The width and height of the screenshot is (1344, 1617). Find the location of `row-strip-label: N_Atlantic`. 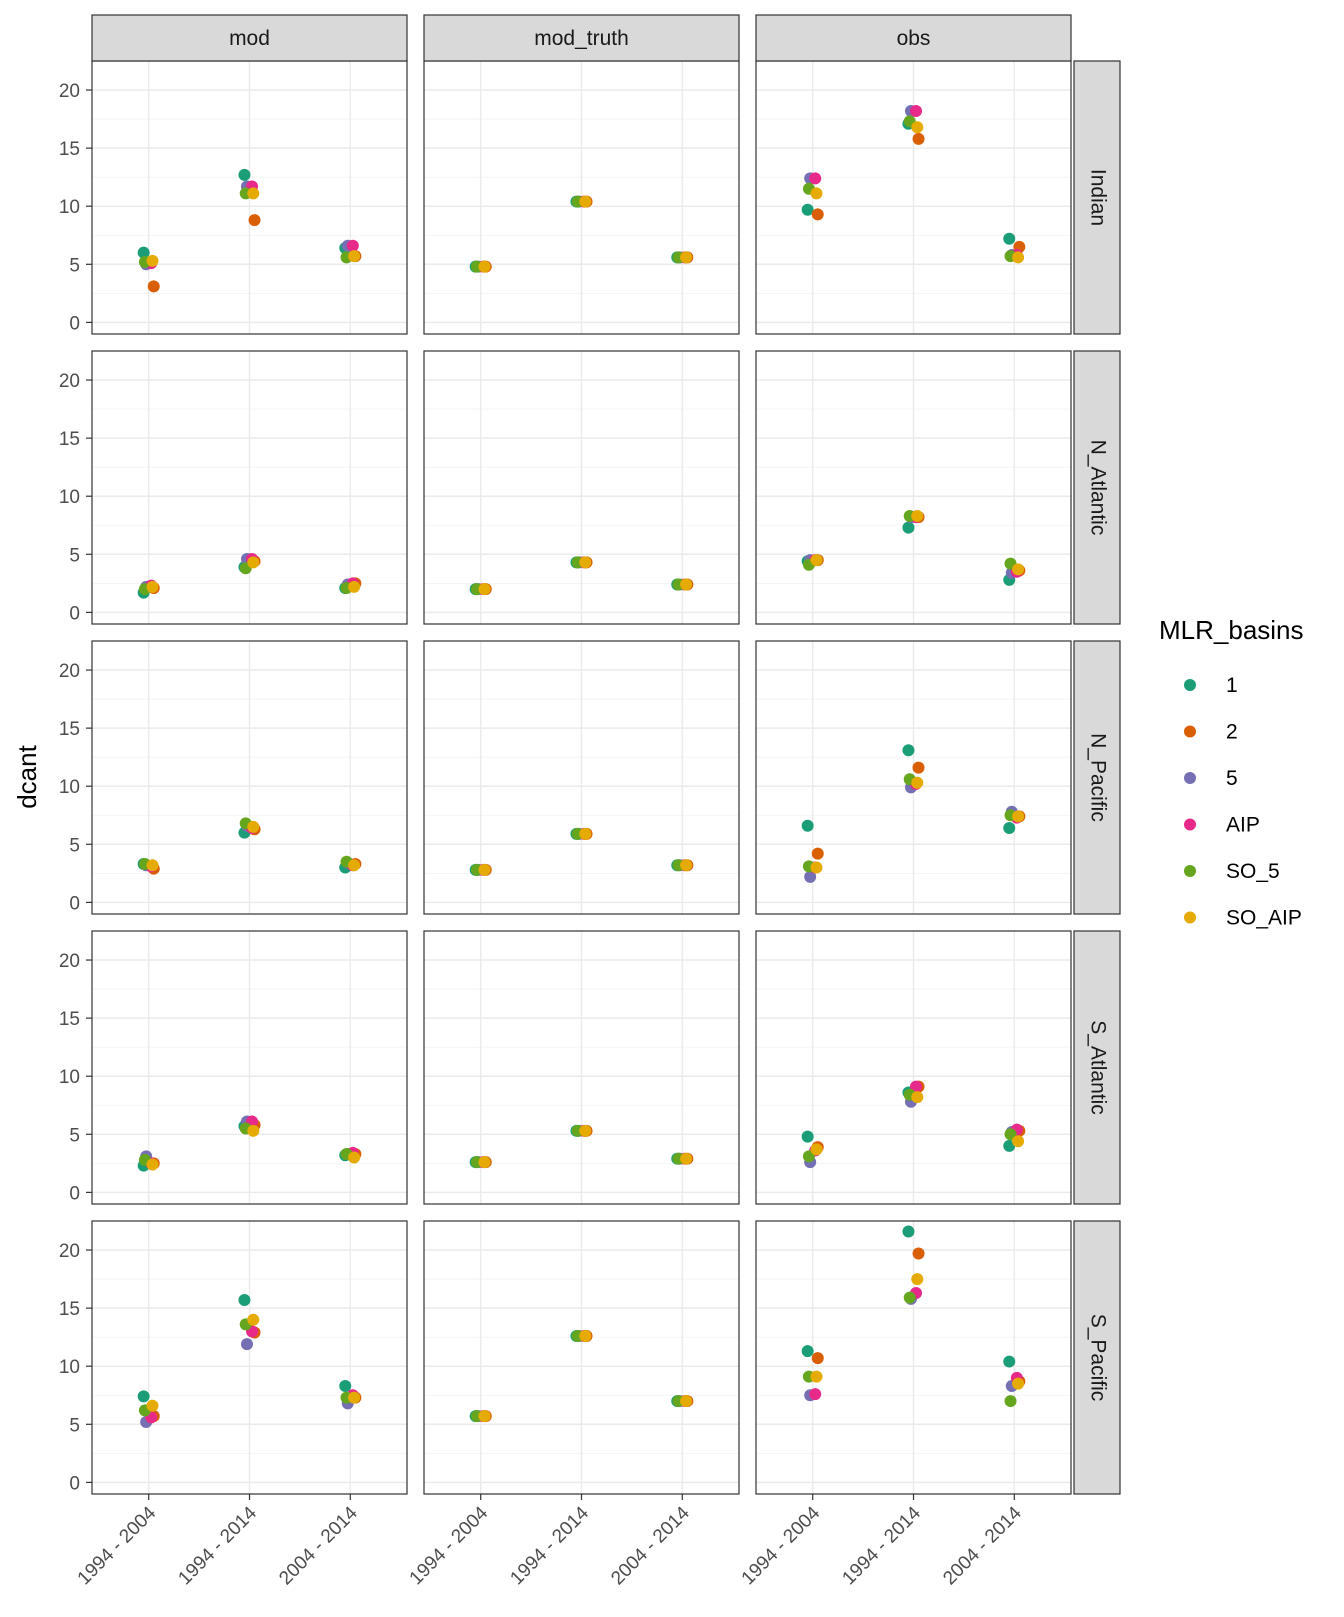

row-strip-label: N_Atlantic is located at coordinates (1097, 488).